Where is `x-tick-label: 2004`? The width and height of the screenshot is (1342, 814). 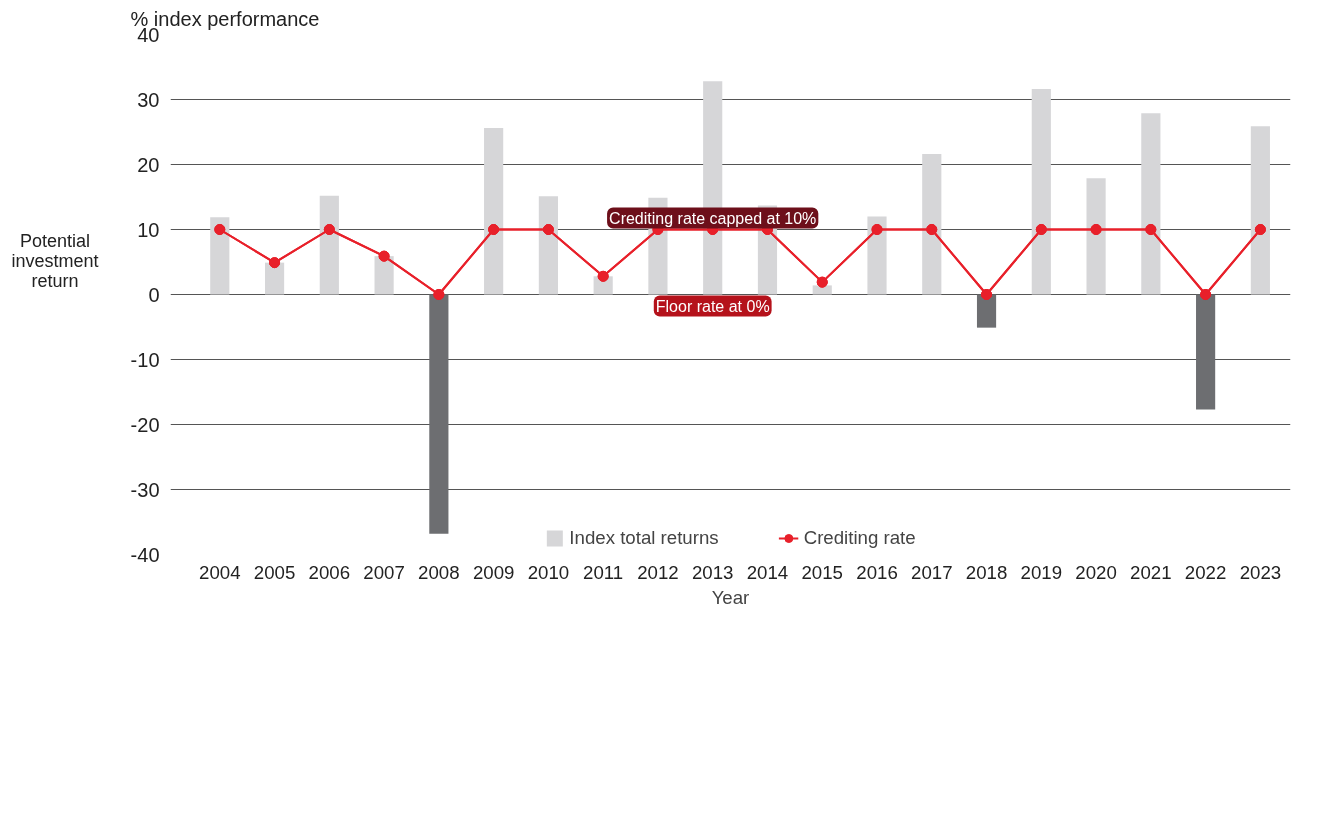
x-tick-label: 2004 is located at coordinates (220, 572).